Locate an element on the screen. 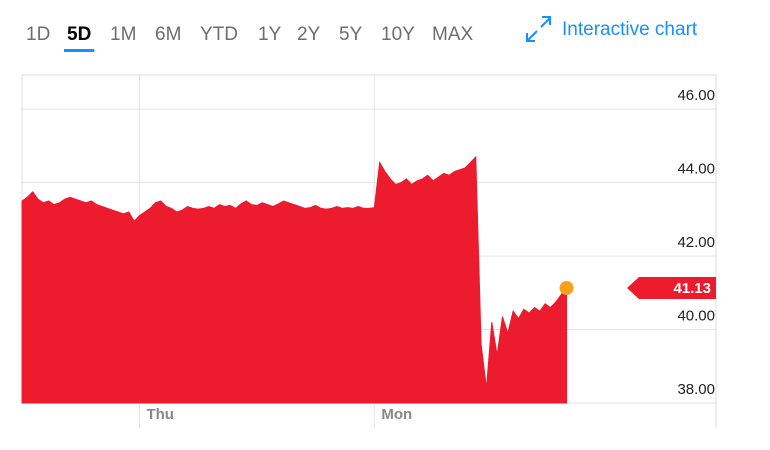 This screenshot has width=770, height=450. y-tick-label: 42.00 is located at coordinates (696, 242).